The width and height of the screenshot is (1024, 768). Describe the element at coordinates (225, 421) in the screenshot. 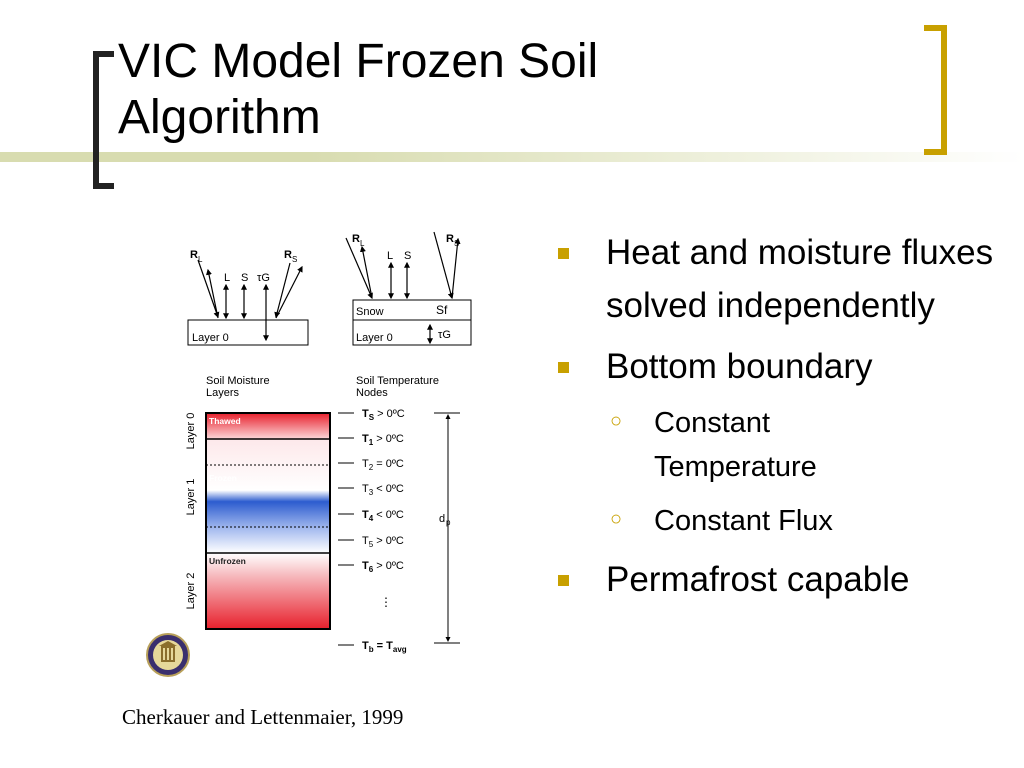

I see `svg-text: Thawed` at that location.